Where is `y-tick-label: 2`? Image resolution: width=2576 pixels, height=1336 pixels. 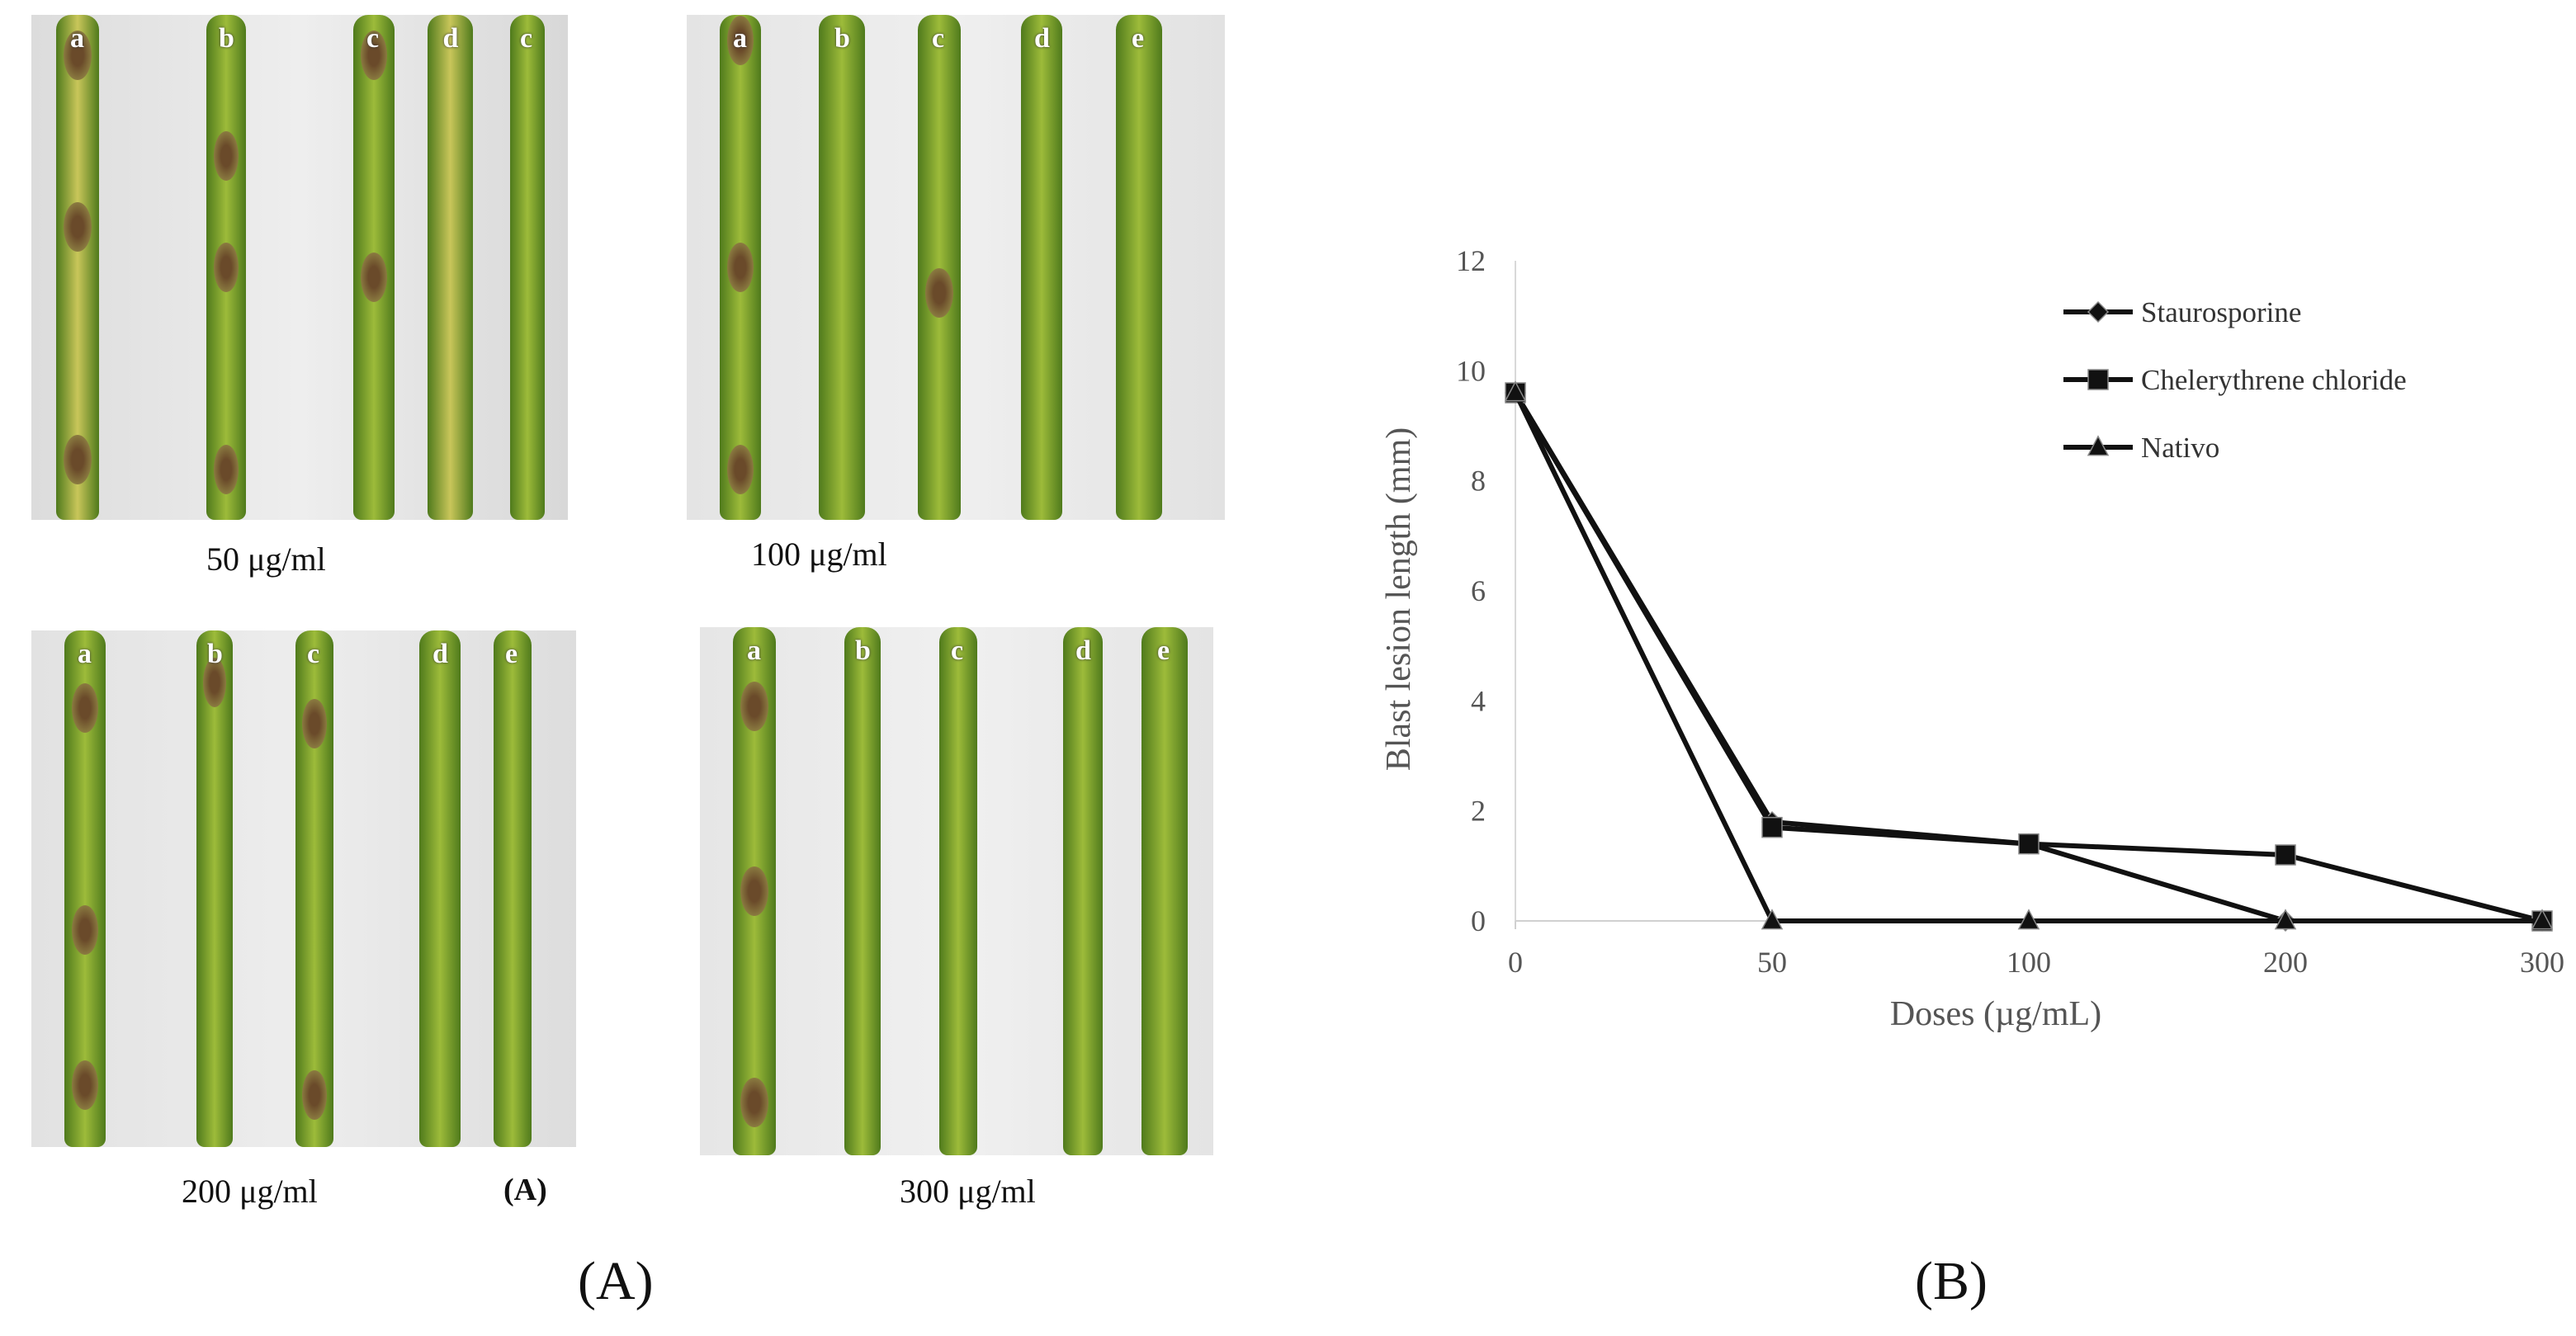 y-tick-label: 2 is located at coordinates (1478, 811).